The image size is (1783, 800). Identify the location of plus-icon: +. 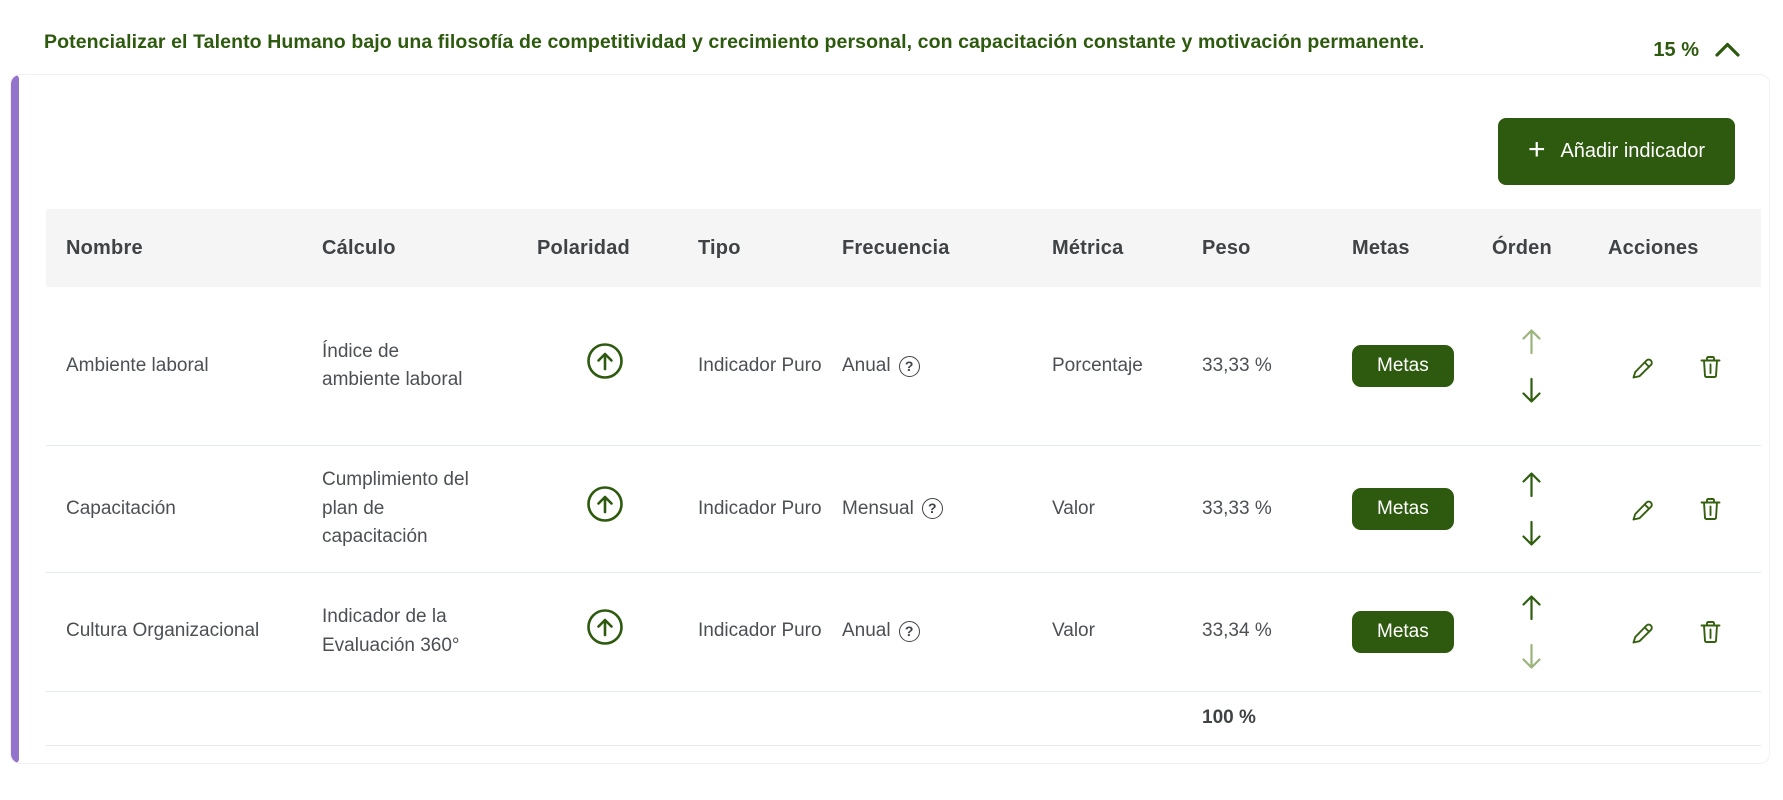
(1536, 149).